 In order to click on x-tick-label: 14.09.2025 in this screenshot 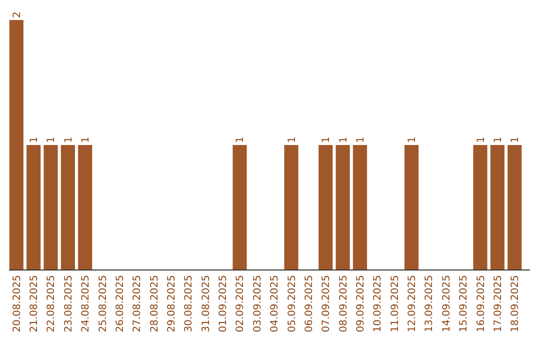, I will do `click(446, 303)`.